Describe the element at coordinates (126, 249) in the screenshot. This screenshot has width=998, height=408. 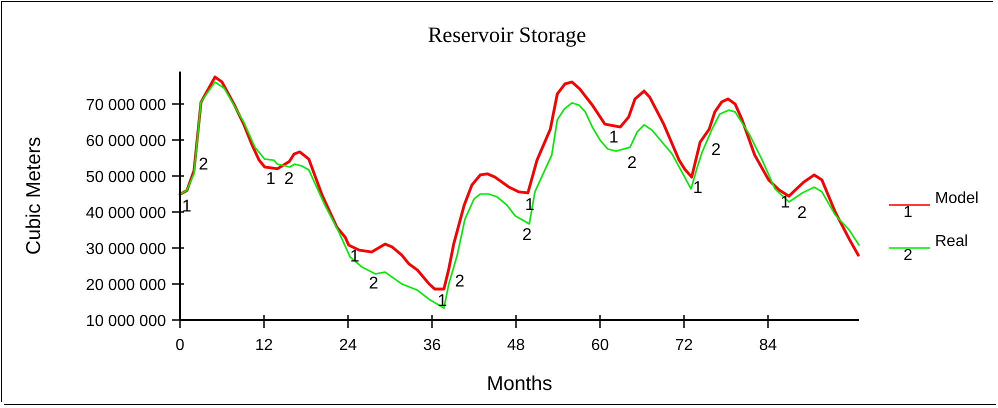
I see `y-tick-label: 30 000 000` at that location.